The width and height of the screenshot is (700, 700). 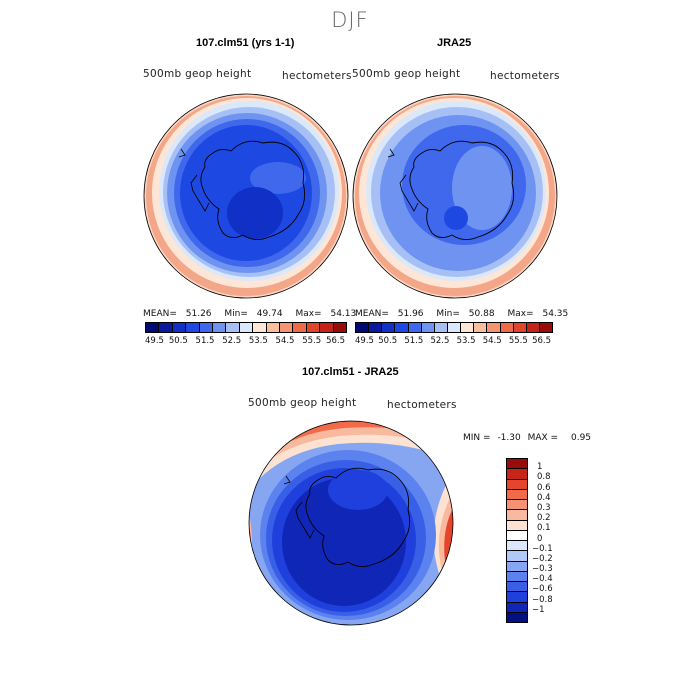 What do you see at coordinates (581, 438) in the screenshot?
I see `diff-max-value: 0.95` at bounding box center [581, 438].